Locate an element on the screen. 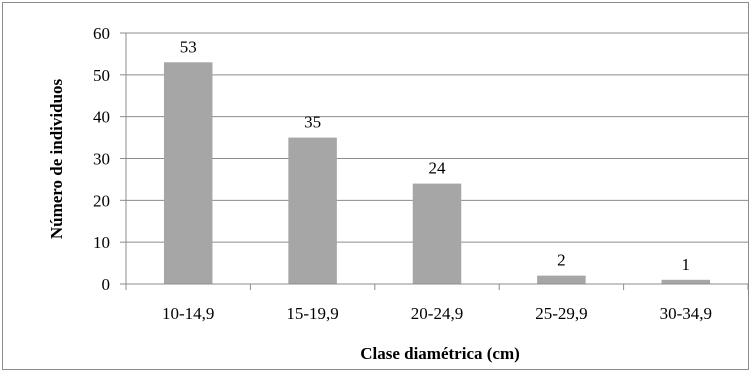  x-tick-label: 10-14,9 is located at coordinates (188, 313).